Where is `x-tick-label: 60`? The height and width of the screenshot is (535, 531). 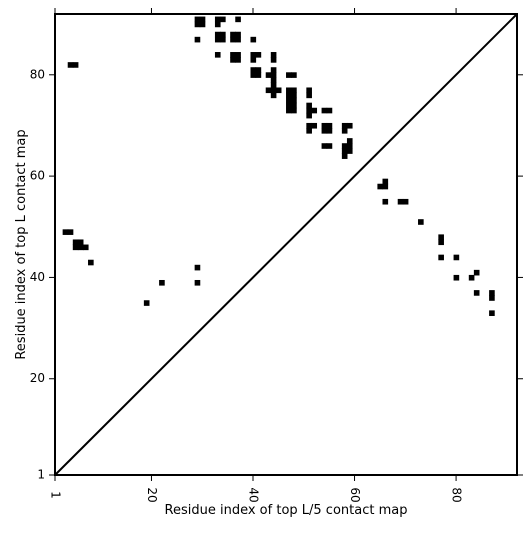 x-tick-label: 60 is located at coordinates (355, 494).